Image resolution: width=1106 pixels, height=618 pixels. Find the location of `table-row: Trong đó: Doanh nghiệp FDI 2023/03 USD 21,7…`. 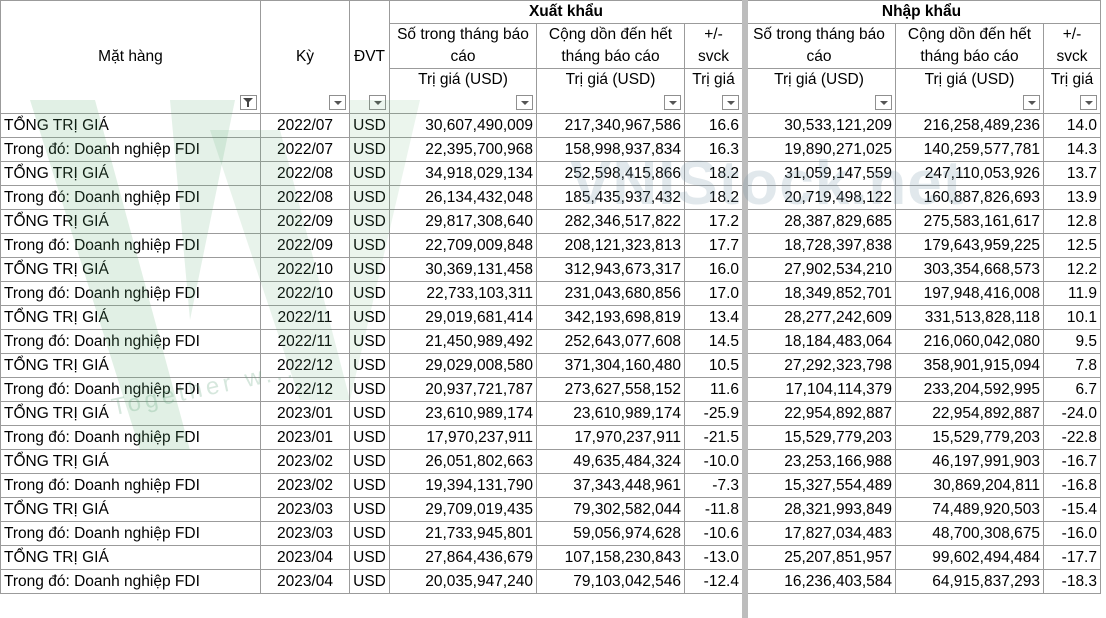

table-row: Trong đó: Doanh nghiệp FDI 2023/03 USD 21,7… is located at coordinates (550, 533).